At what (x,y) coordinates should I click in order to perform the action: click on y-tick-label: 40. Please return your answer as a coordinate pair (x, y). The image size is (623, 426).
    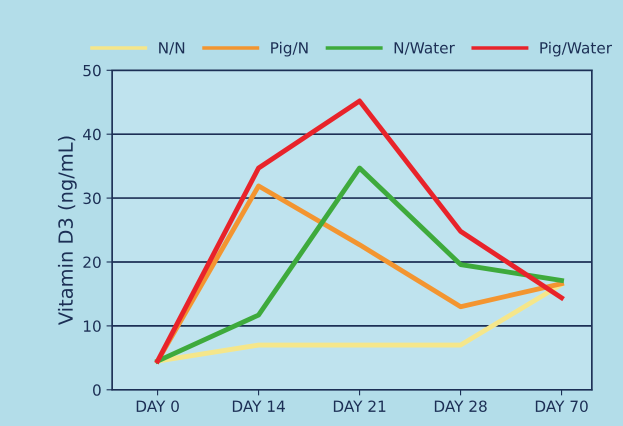
    Looking at the image, I should click on (92, 134).